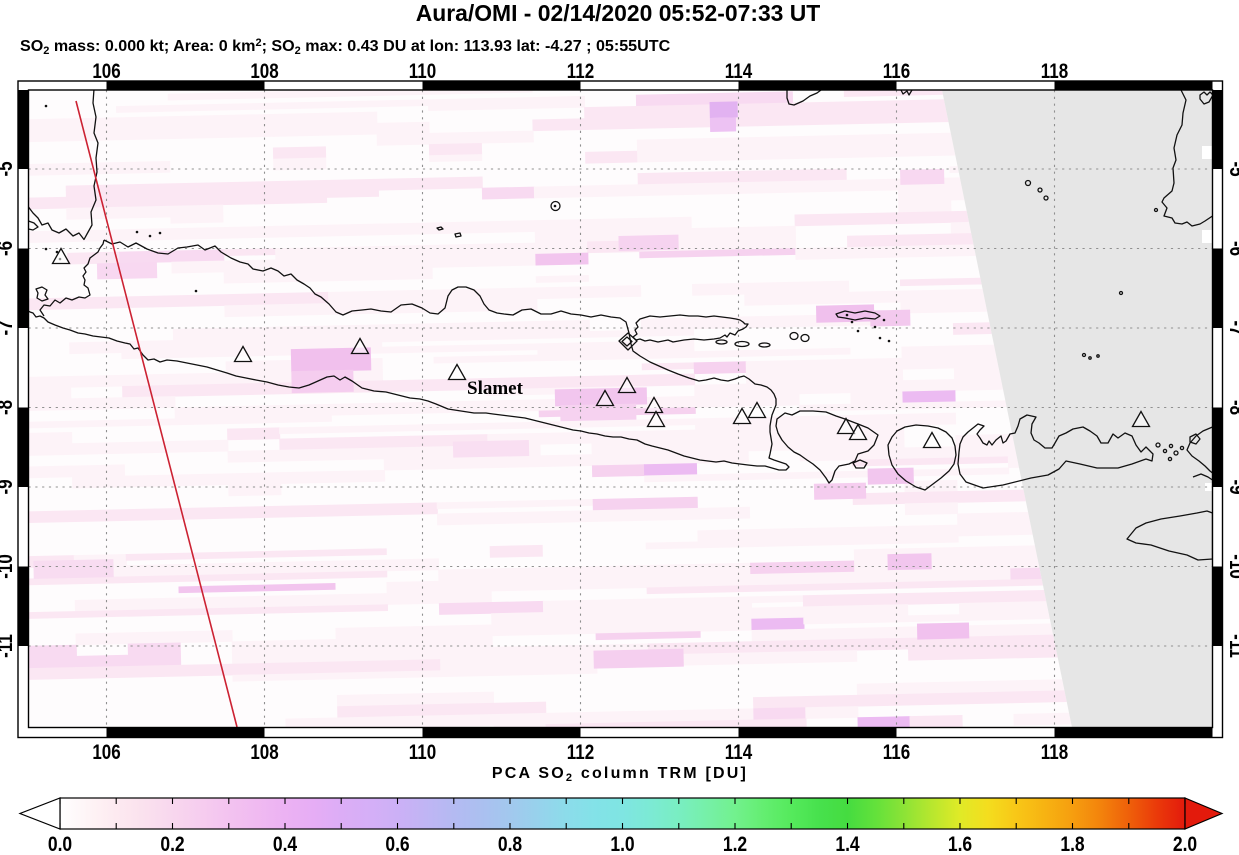 This screenshot has width=1239, height=855. Describe the element at coordinates (285, 843) in the screenshot. I see `svg-text: 0.4` at that location.